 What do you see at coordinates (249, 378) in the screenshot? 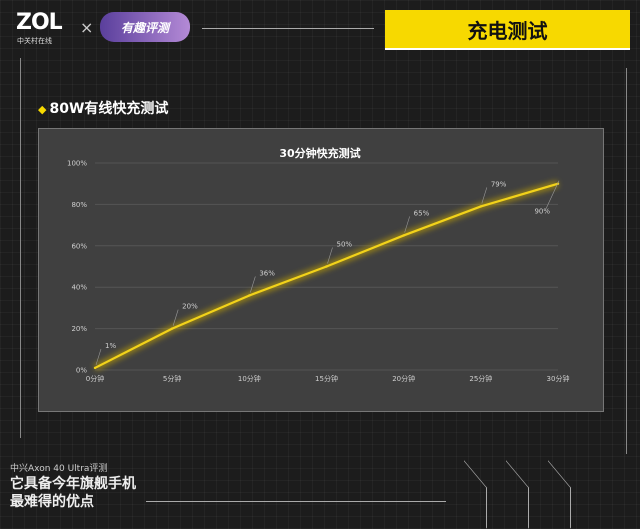
I see `x-tick-label: 10分钟` at bounding box center [249, 378].